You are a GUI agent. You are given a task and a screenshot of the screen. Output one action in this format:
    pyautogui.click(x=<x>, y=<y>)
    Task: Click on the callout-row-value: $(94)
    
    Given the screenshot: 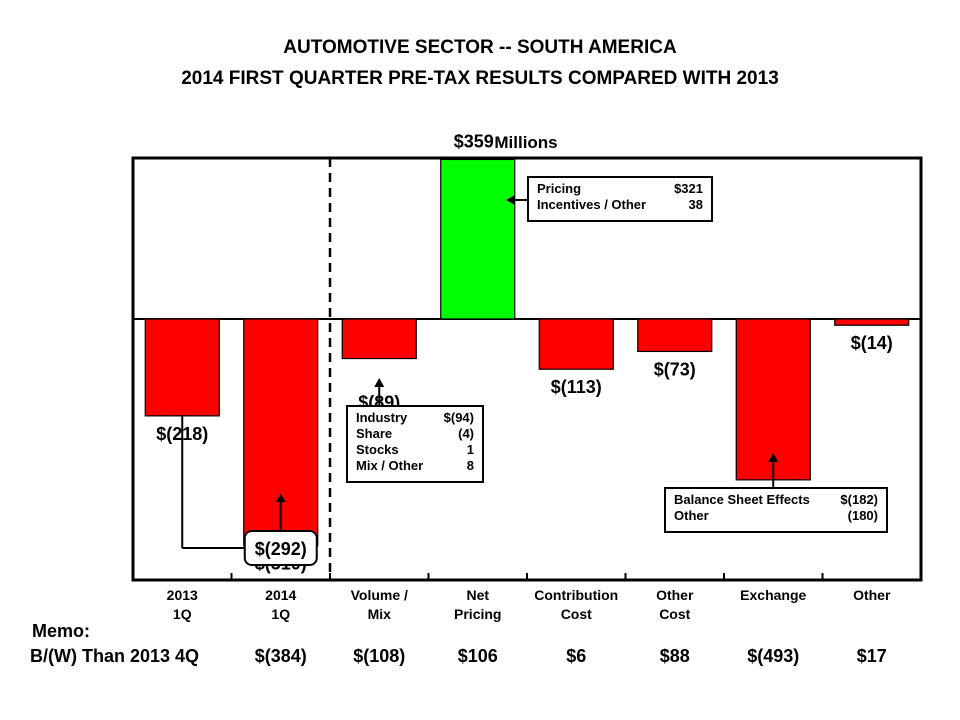 What is the action you would take?
    pyautogui.click(x=458, y=417)
    